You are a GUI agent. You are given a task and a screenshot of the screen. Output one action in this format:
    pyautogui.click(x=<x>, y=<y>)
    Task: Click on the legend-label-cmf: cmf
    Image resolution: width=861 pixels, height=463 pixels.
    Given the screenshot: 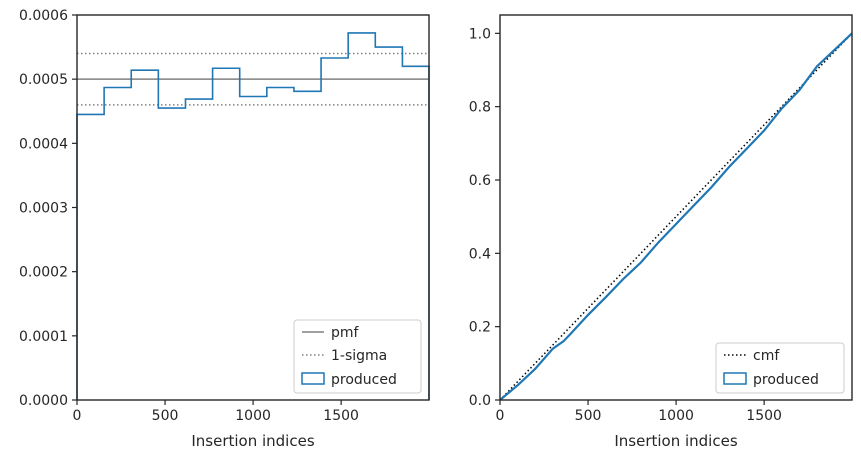 What is the action you would take?
    pyautogui.click(x=766, y=356)
    